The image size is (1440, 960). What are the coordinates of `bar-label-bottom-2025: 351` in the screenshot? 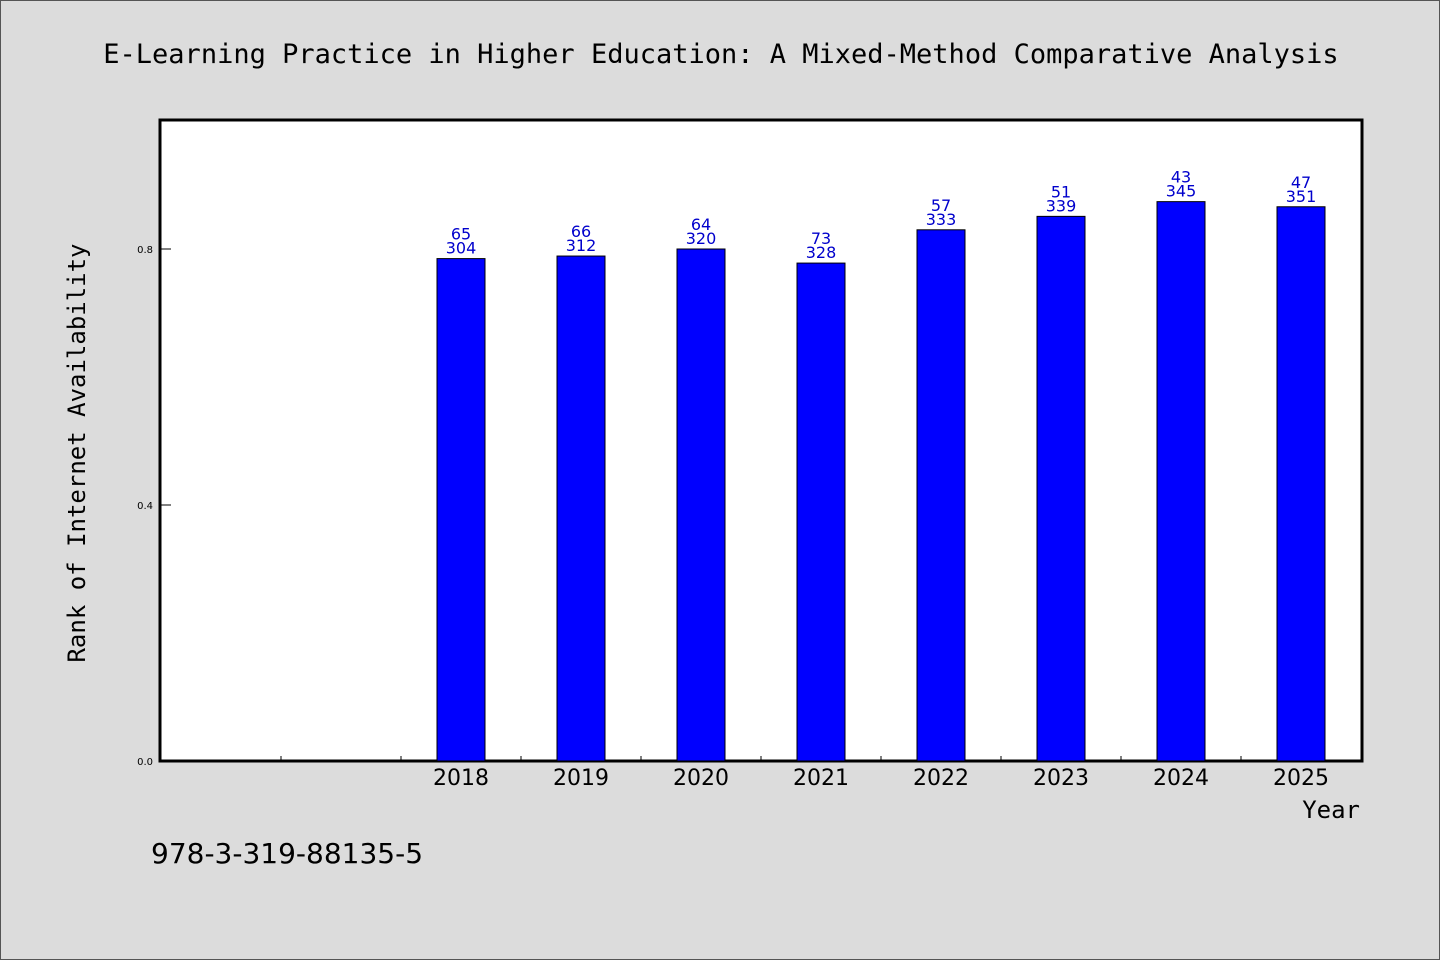 It's located at (1301, 196).